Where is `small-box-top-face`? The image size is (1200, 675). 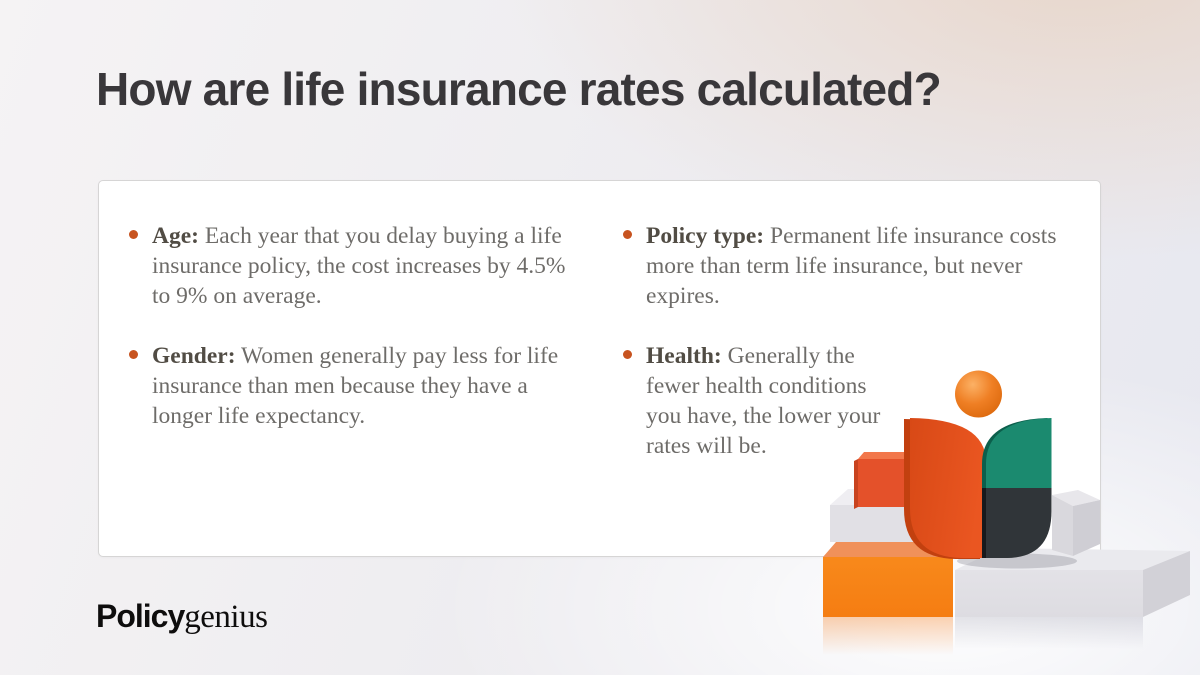
small-box-top-face is located at coordinates (888, 455).